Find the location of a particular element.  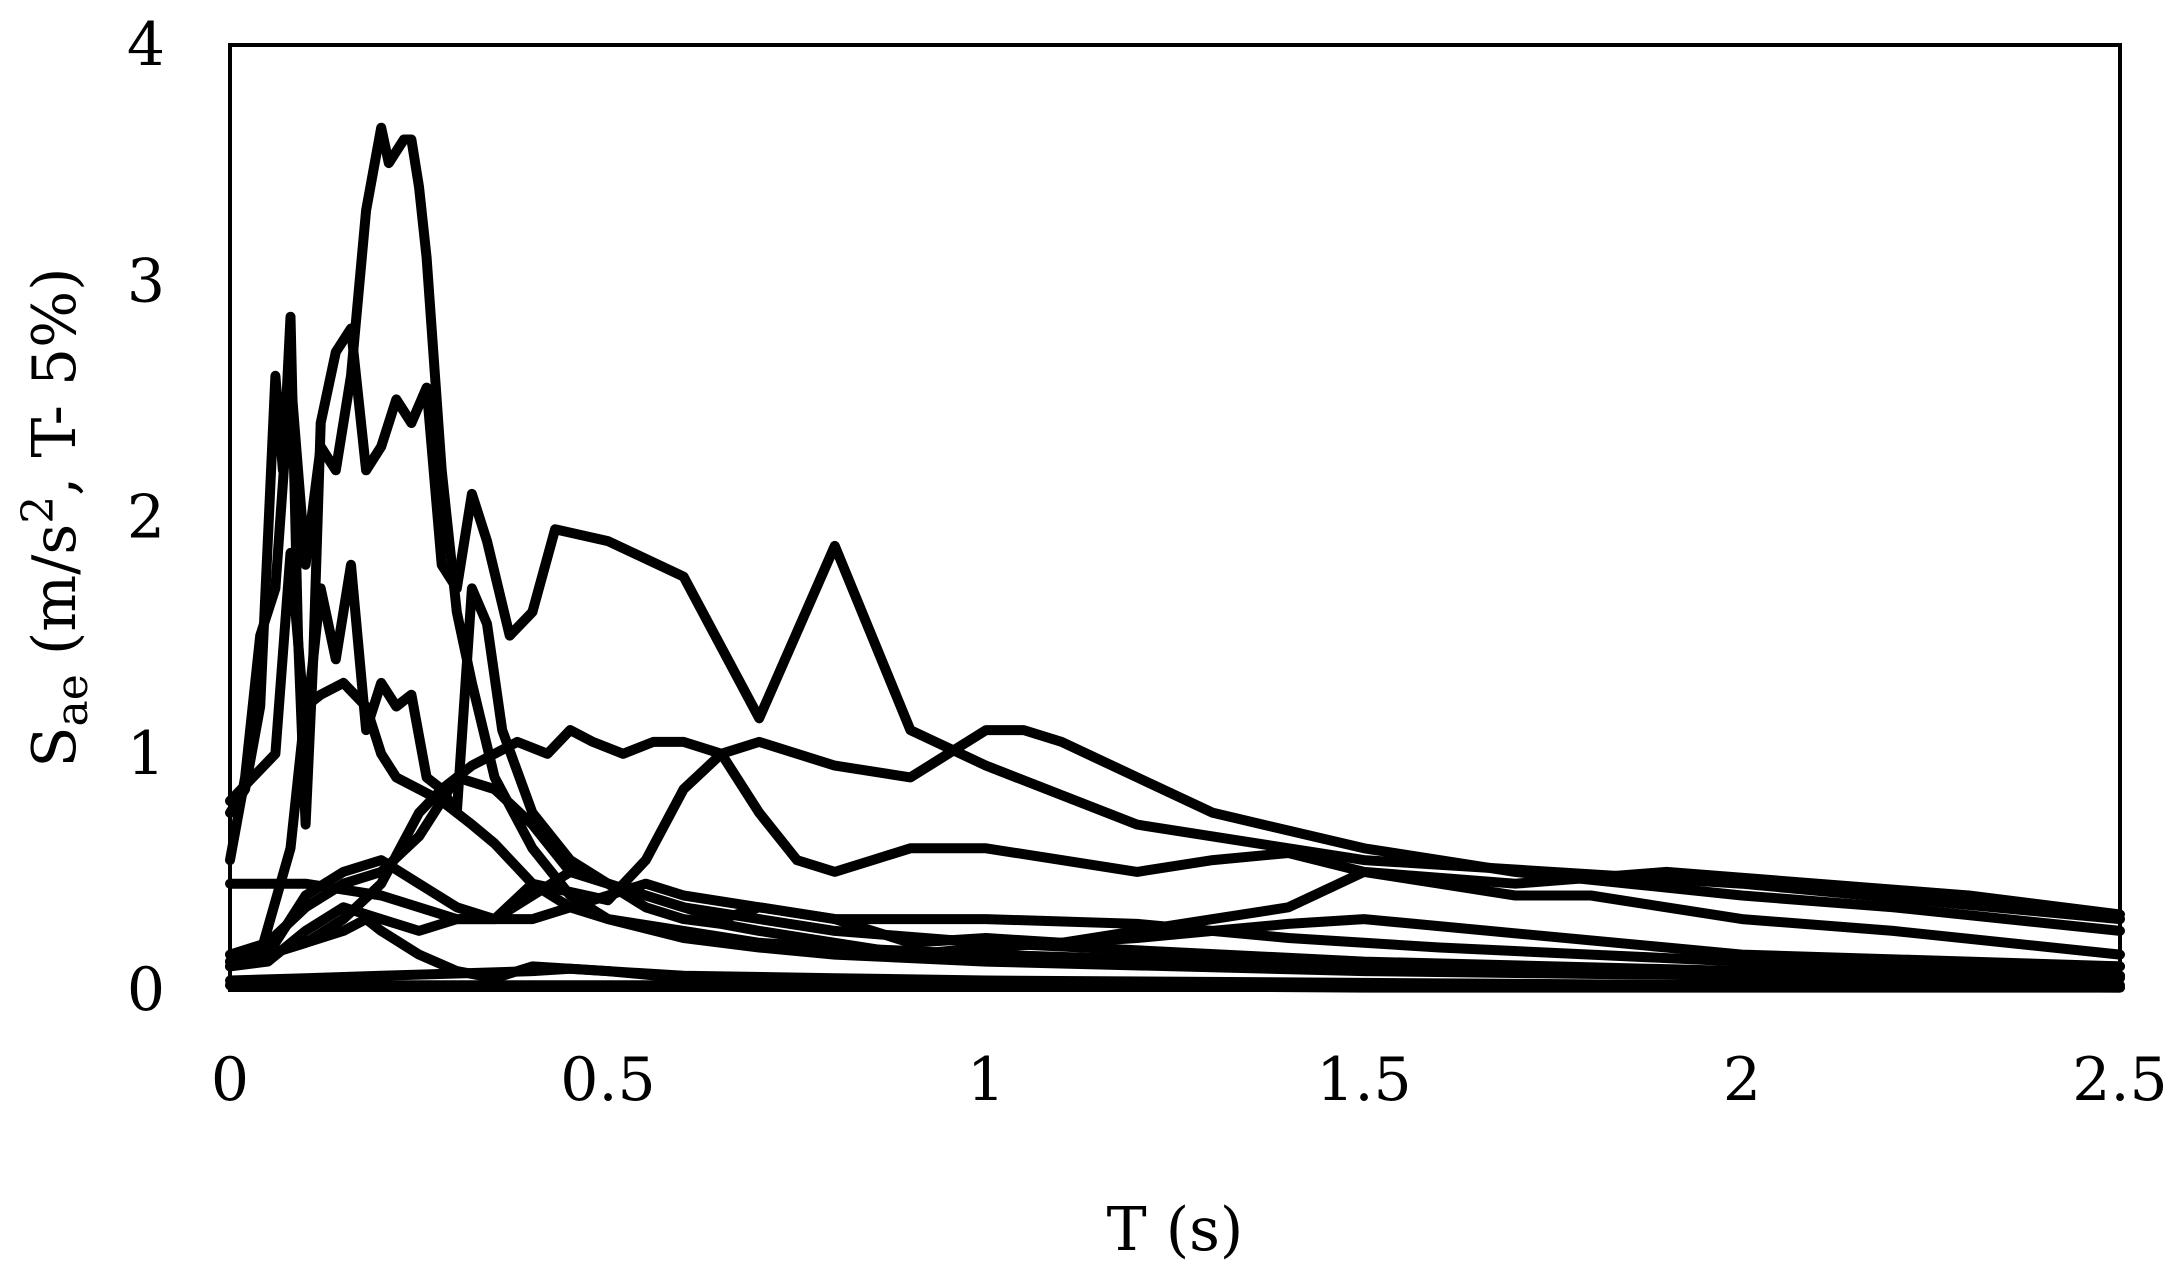

y-axis-tick-labels: 0 1 2 3 4 is located at coordinates (146, 517).